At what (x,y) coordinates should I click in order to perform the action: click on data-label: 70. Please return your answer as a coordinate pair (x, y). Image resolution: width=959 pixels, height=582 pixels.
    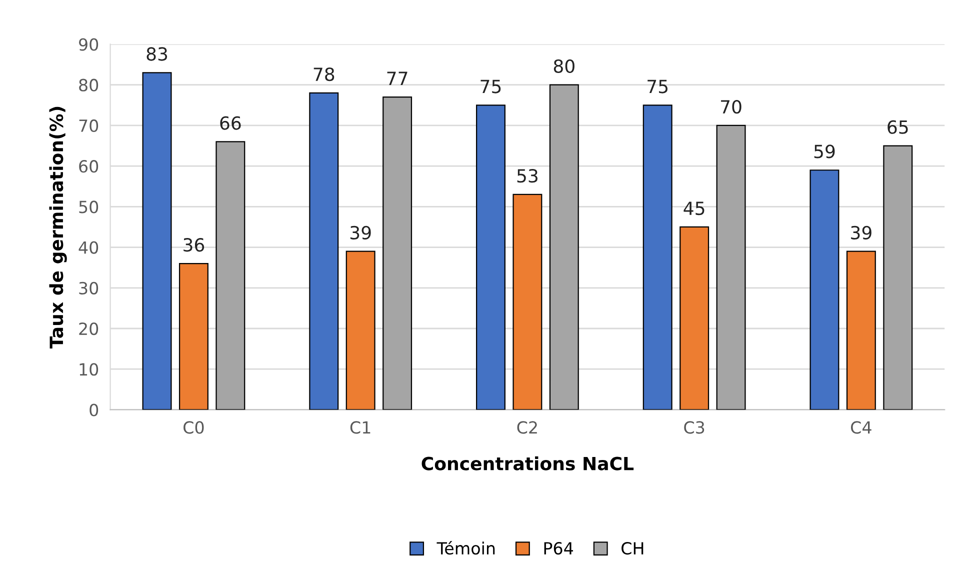
    Looking at the image, I should click on (731, 107).